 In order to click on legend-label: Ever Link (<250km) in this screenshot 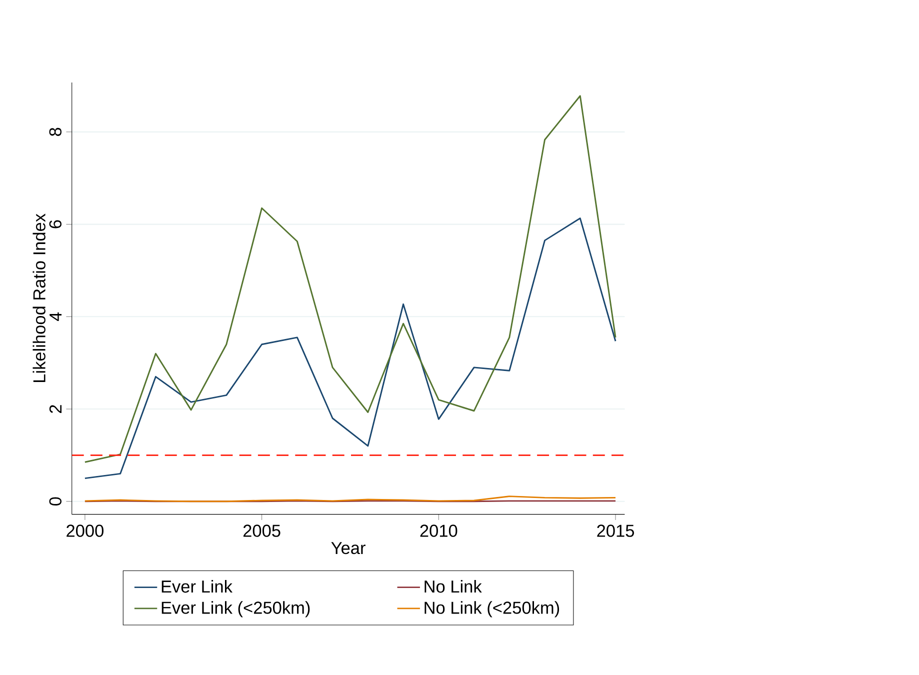, I will do `click(236, 609)`.